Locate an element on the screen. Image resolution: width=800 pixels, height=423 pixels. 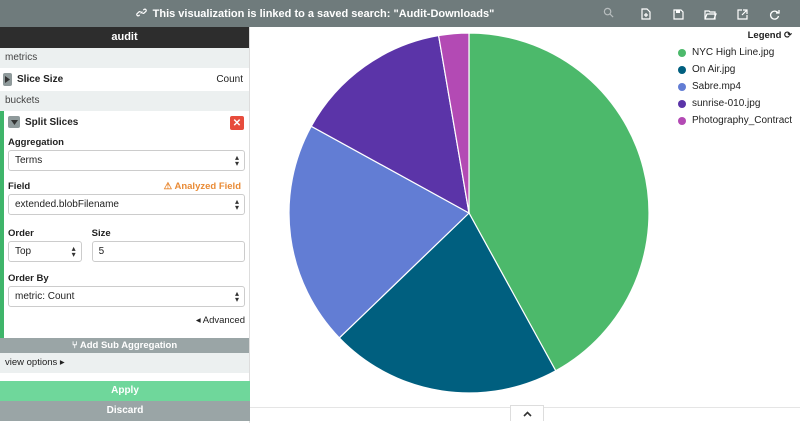
aggregation-label: Aggregation is located at coordinates (36, 142).